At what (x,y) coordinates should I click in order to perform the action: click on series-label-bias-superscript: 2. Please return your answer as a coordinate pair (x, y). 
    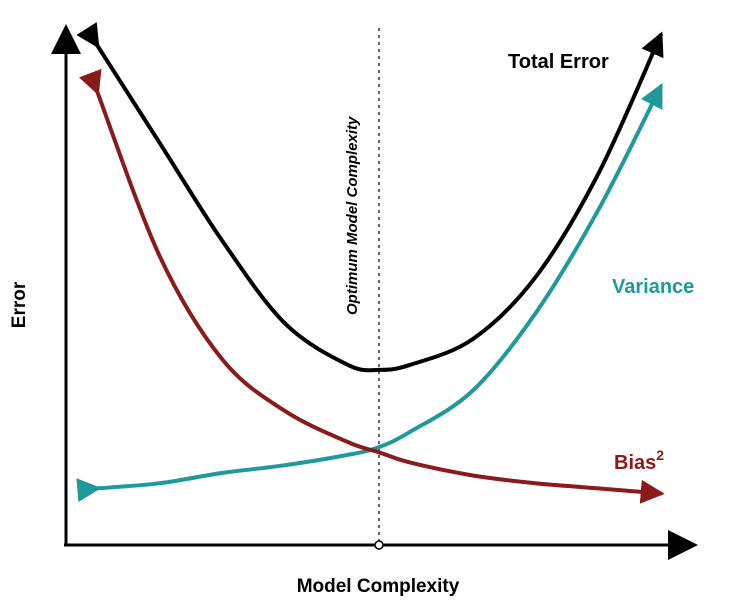
    Looking at the image, I should click on (660, 455).